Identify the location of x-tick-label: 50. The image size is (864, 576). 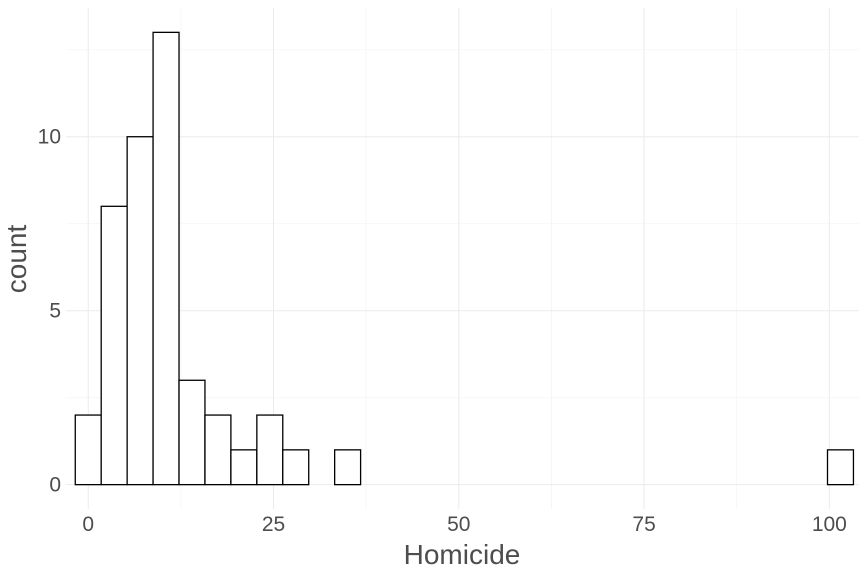
(458, 524).